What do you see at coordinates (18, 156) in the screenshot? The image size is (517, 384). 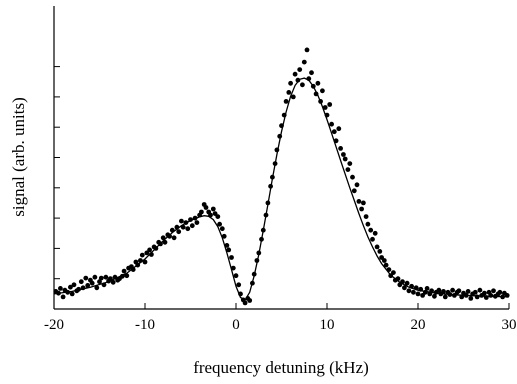 I see `y-axis-label: signal (arb. units)` at bounding box center [18, 156].